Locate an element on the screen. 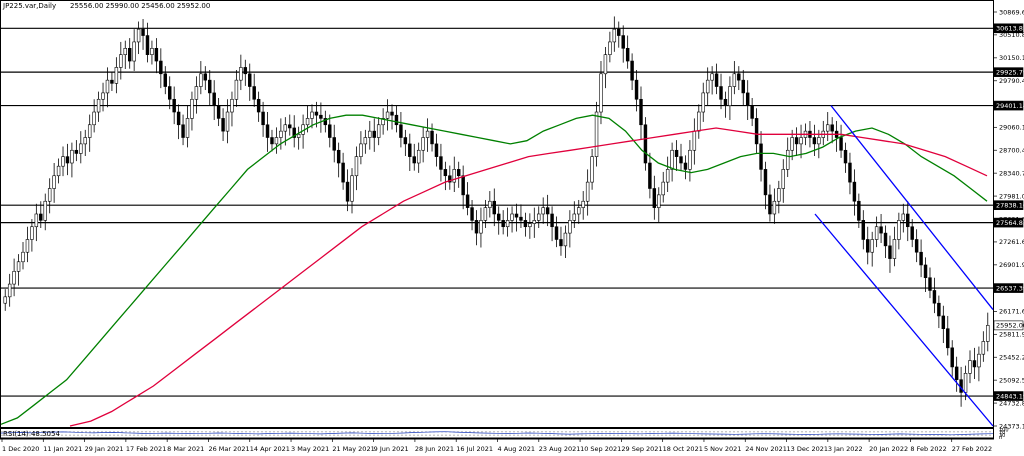  time-tick-label: 23 Aug 2021 is located at coordinates (560, 449).